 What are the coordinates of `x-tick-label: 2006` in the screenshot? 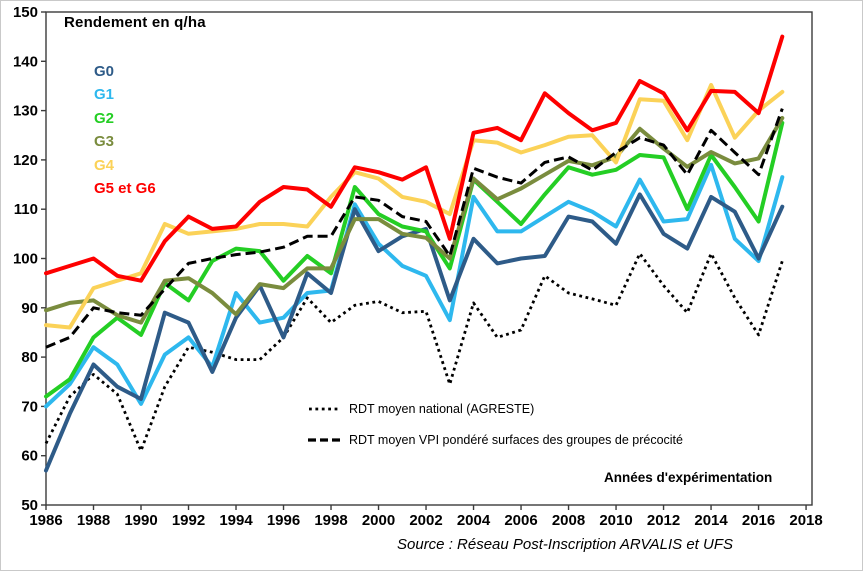 It's located at (520, 520).